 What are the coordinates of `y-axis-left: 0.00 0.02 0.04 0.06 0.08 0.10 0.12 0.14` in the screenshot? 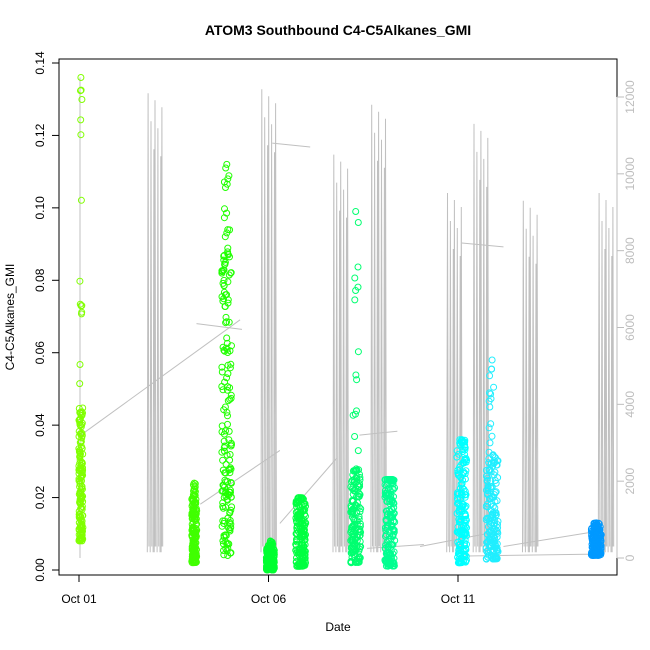 It's located at (46, 316).